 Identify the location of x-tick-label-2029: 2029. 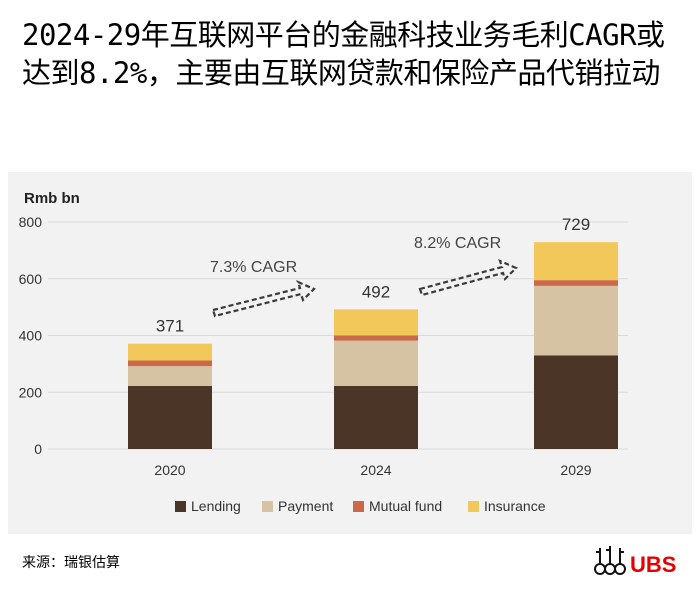
(575, 470).